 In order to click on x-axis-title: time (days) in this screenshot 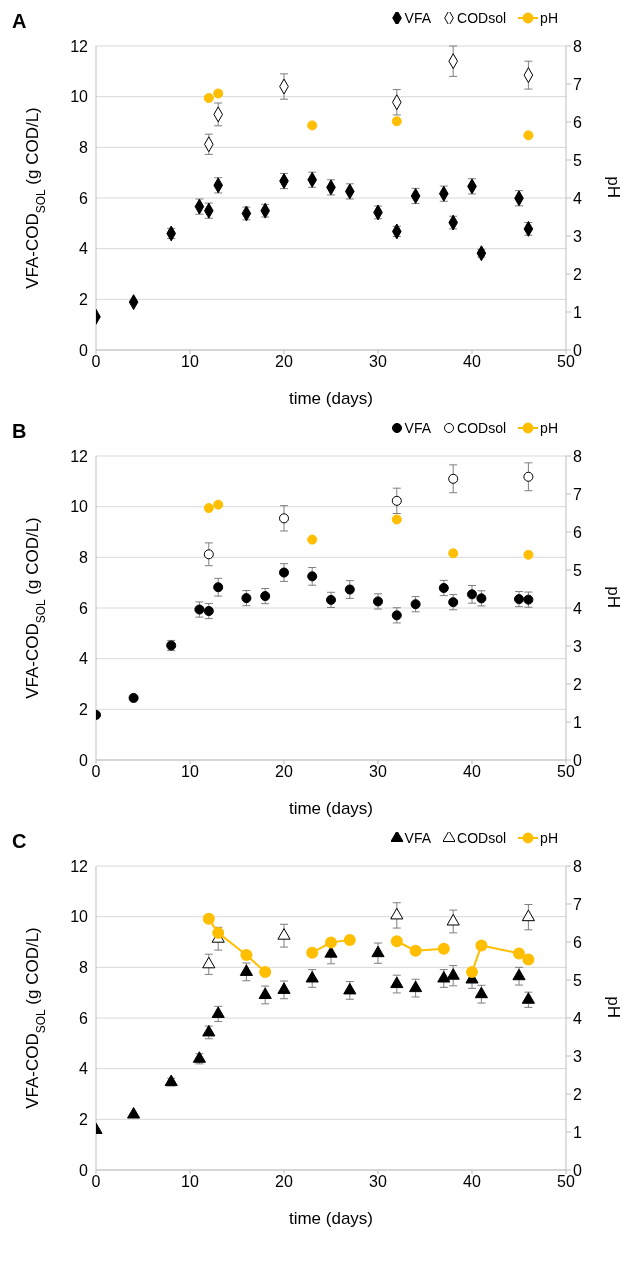, I will do `click(331, 1218)`.